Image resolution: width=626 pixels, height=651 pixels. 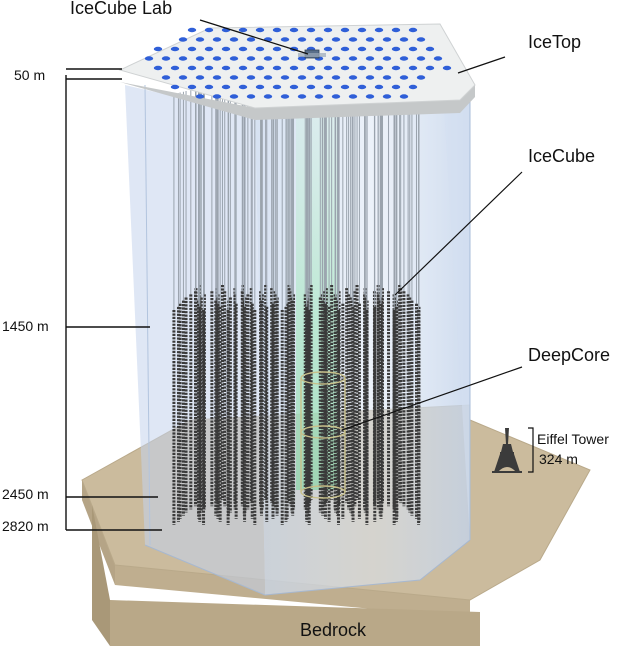 What do you see at coordinates (312, 54) in the screenshot?
I see `icecube-lab-building` at bounding box center [312, 54].